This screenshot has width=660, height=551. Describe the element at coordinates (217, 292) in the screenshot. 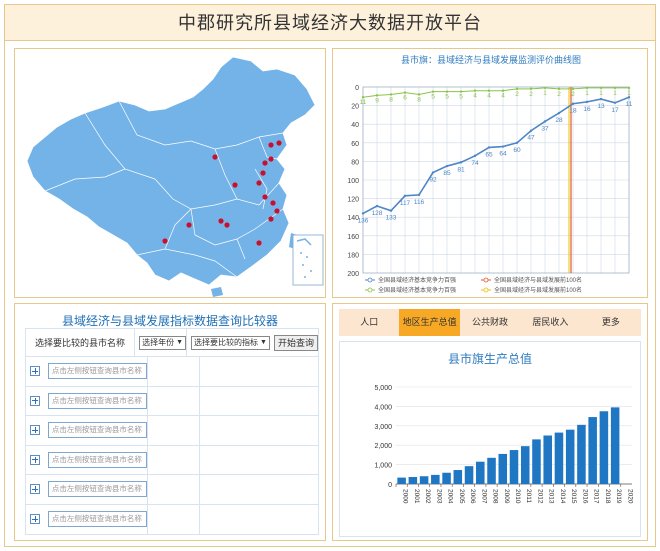

I see `hainan-island` at that location.